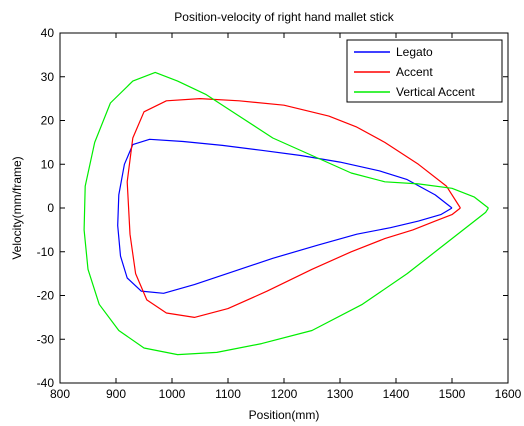 The width and height of the screenshot is (524, 426). Describe the element at coordinates (284, 394) in the screenshot. I see `x-tick-label: 1200` at that location.